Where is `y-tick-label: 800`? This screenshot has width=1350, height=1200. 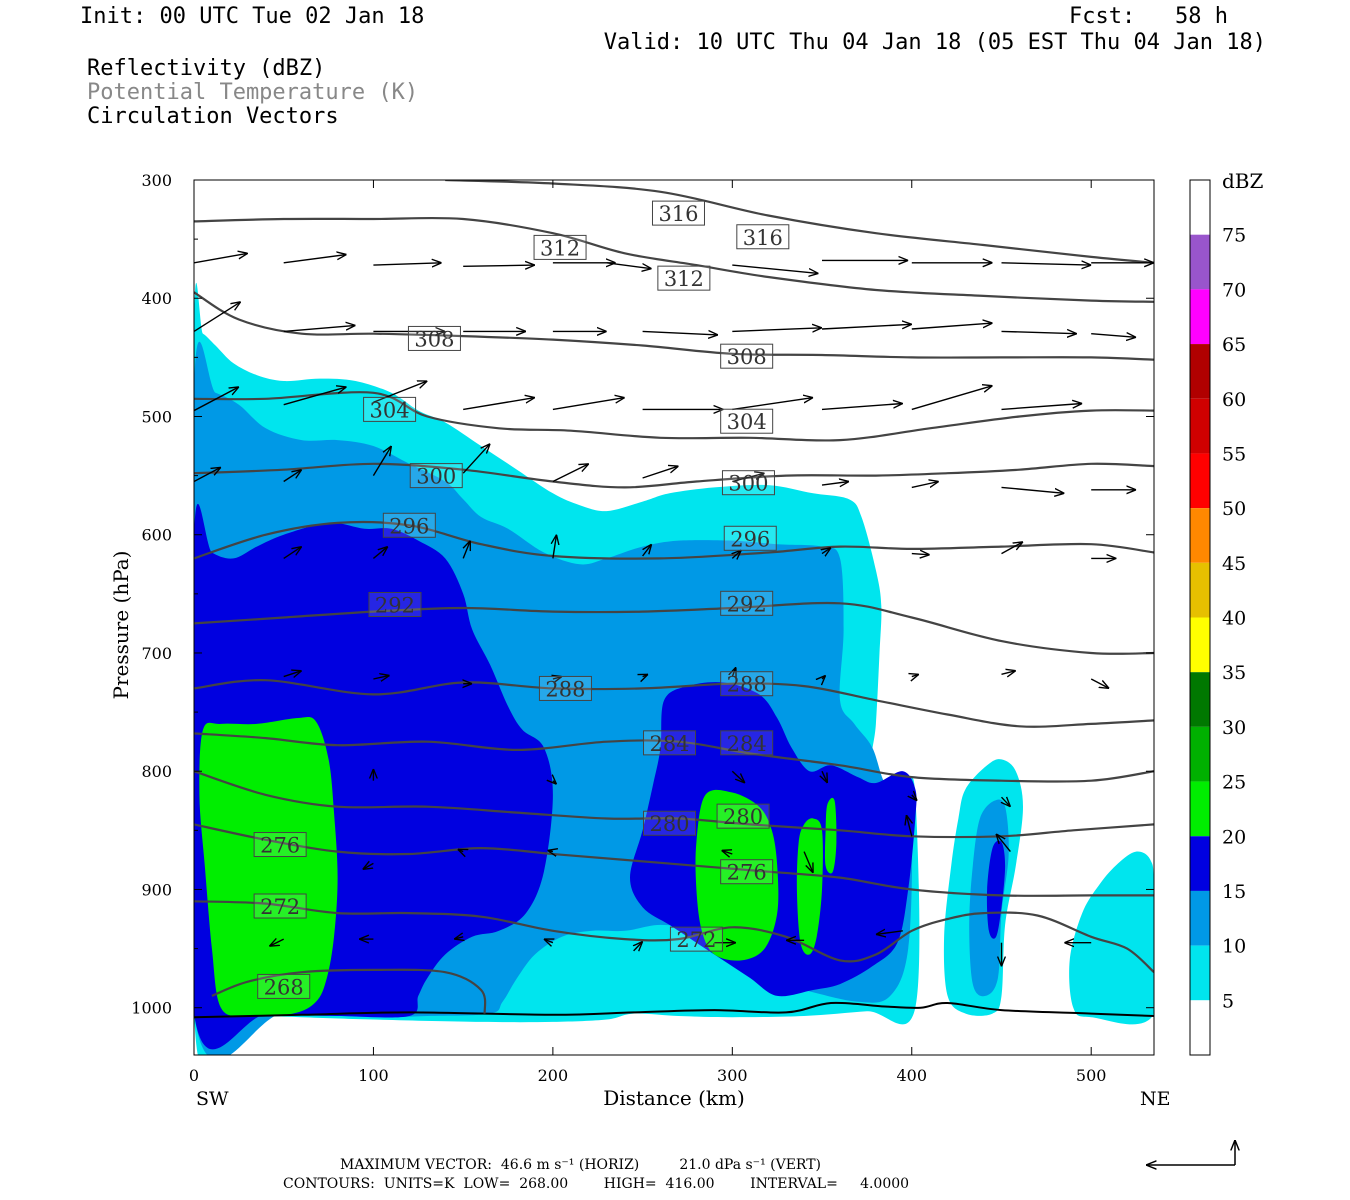
y-tick-label: 800 is located at coordinates (156, 771).